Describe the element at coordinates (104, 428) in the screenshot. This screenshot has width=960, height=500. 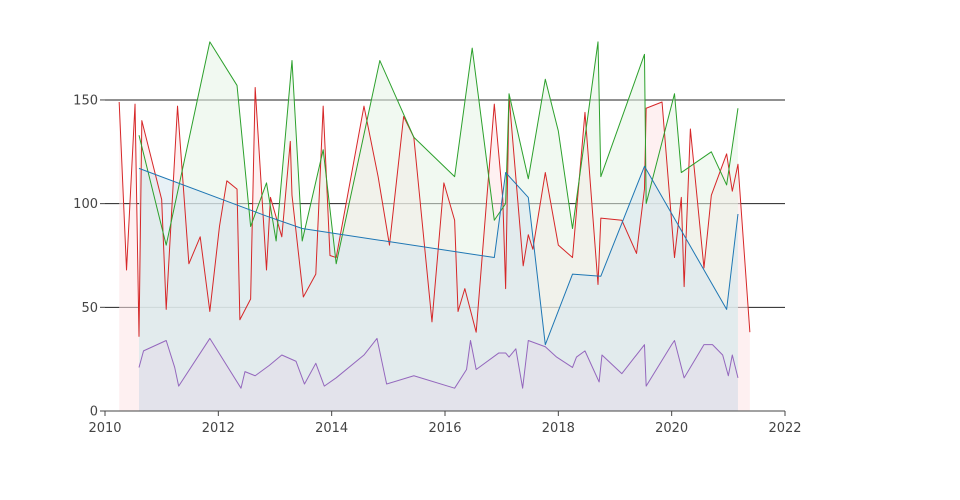
I see `x-tick-label-2010: 2010` at that location.